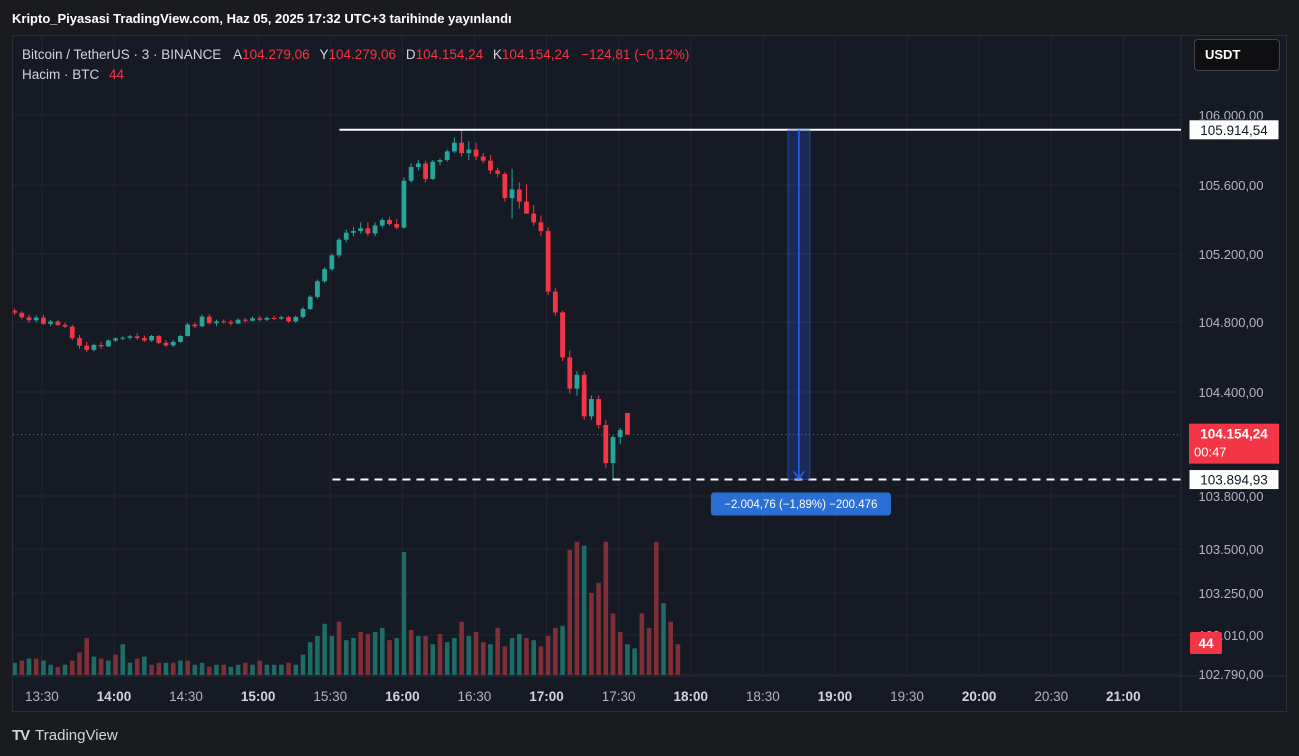  Describe the element at coordinates (21, 735) in the screenshot. I see `tradingview-logo-icon: TV` at that location.